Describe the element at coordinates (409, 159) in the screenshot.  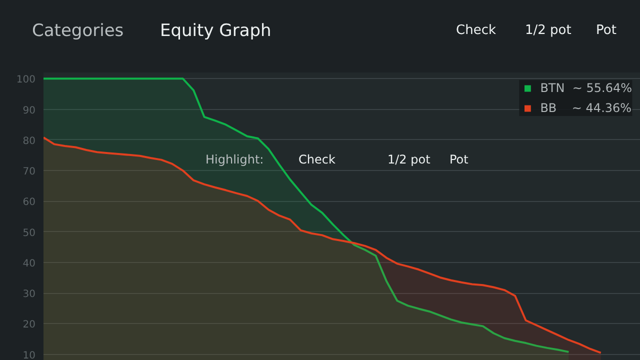
I see `annotation: 1/2 pot` at that location.